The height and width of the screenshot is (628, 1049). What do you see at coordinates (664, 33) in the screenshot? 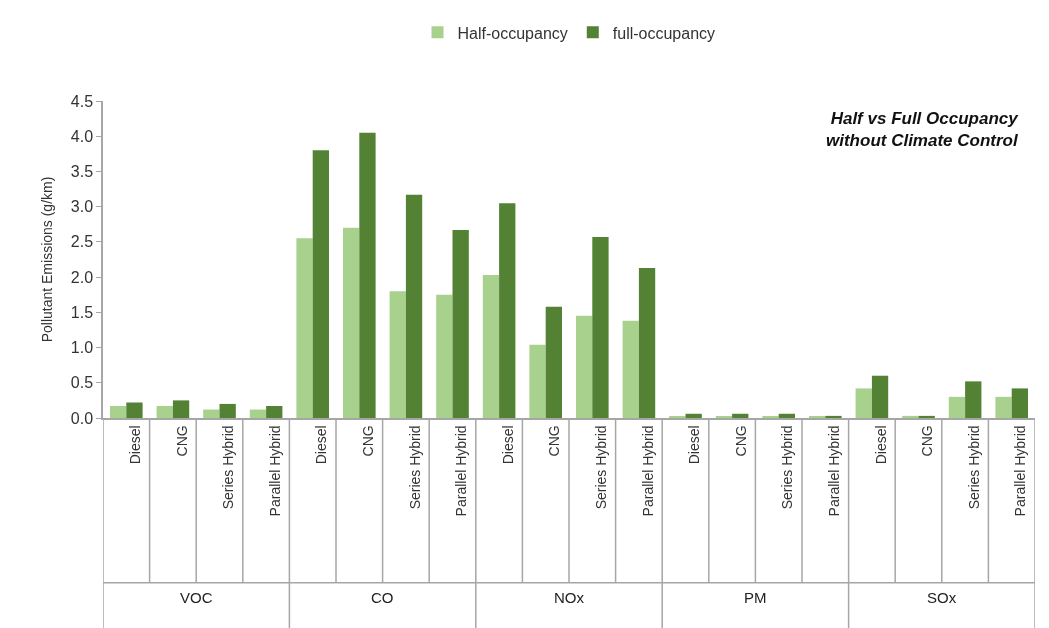
I see `legend-label: full-occupancy` at bounding box center [664, 33].